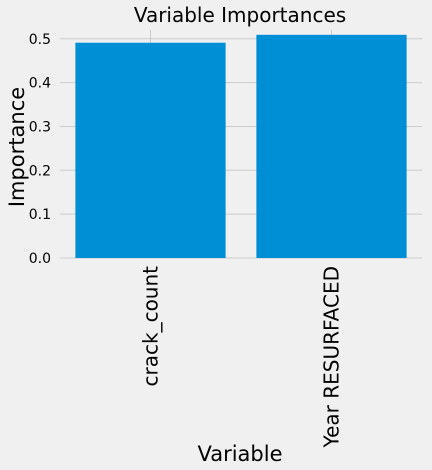 Image resolution: width=432 pixels, height=470 pixels. I want to click on x-axis-label: Variable, so click(239, 454).